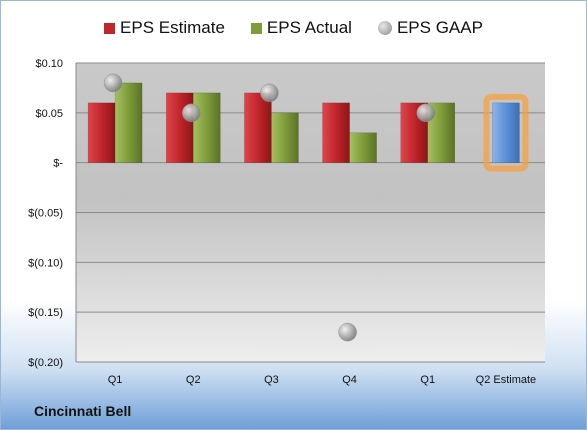 The image size is (587, 430). Describe the element at coordinates (45, 263) in the screenshot. I see `y-tick-label: $(0.10)` at that location.